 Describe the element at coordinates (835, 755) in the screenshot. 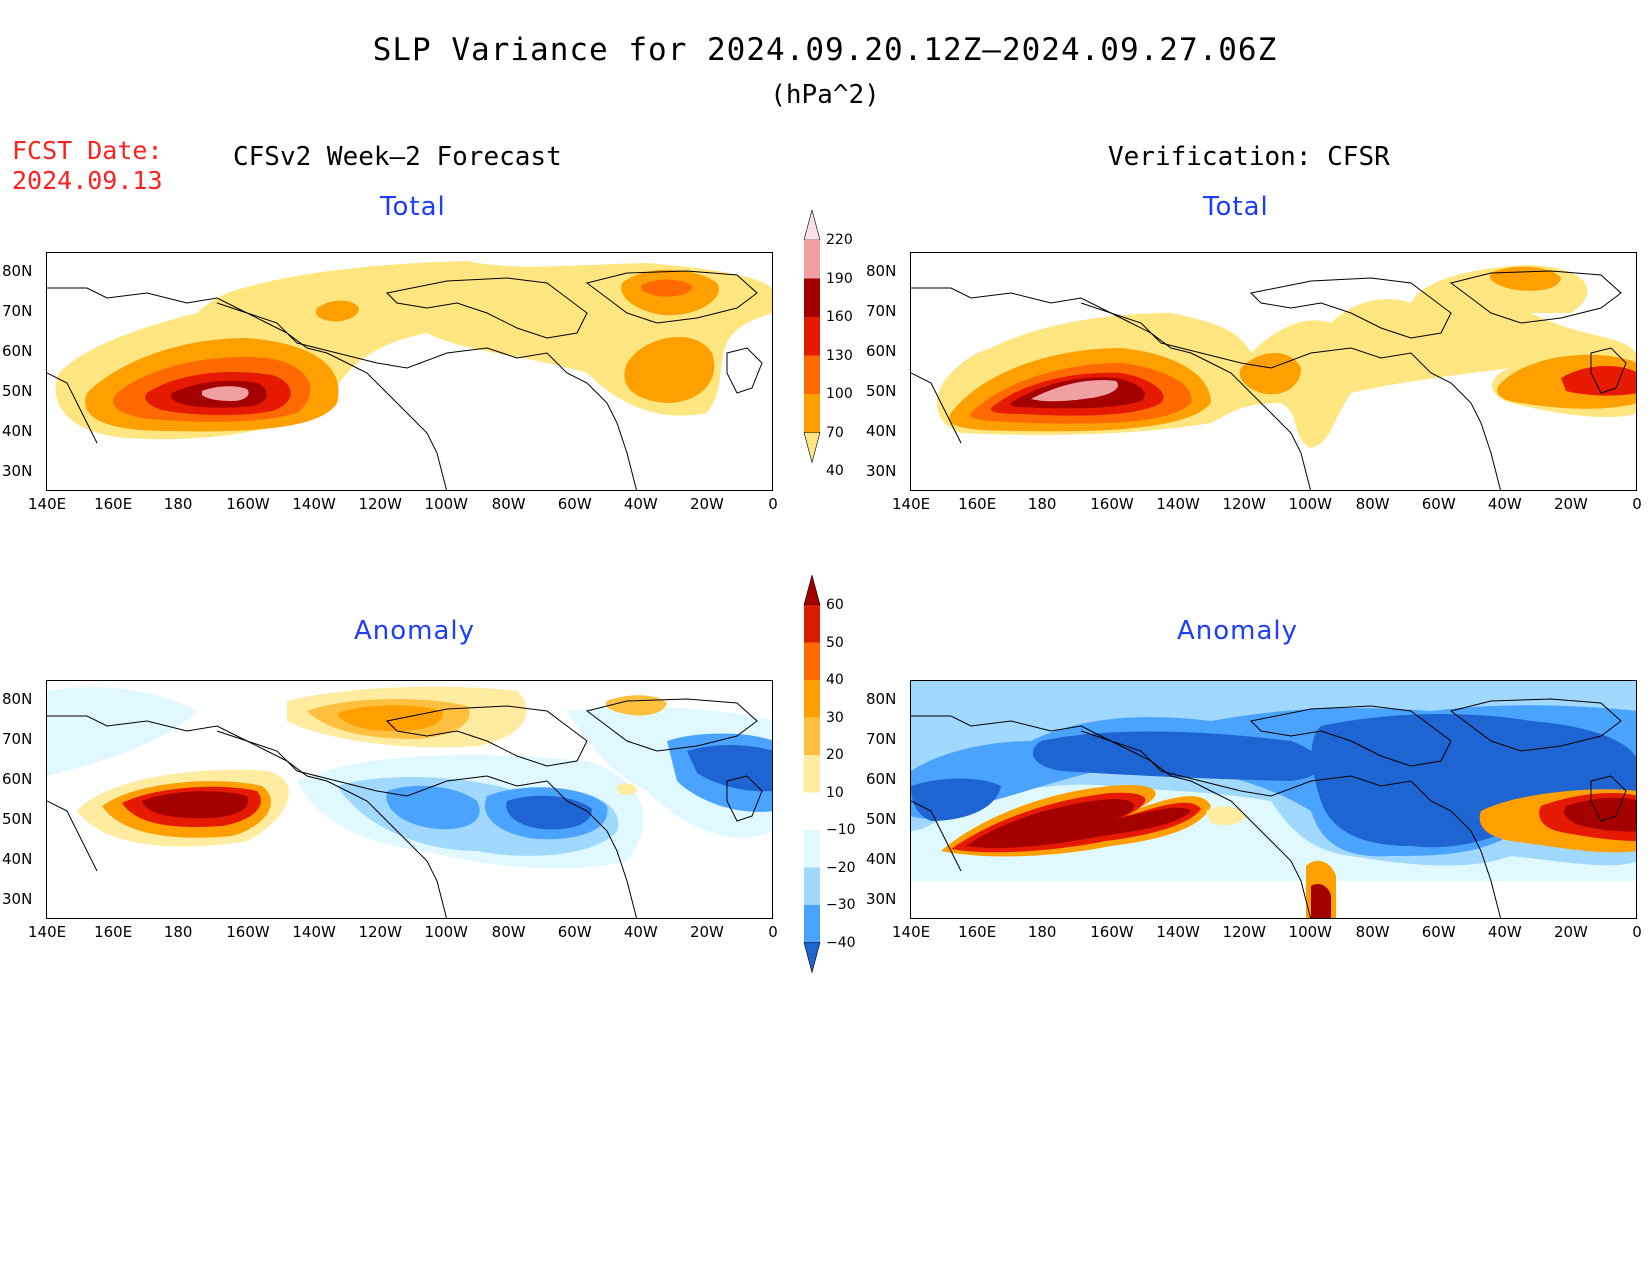

I see `anomaly-colorbar-level-label: 20` at that location.